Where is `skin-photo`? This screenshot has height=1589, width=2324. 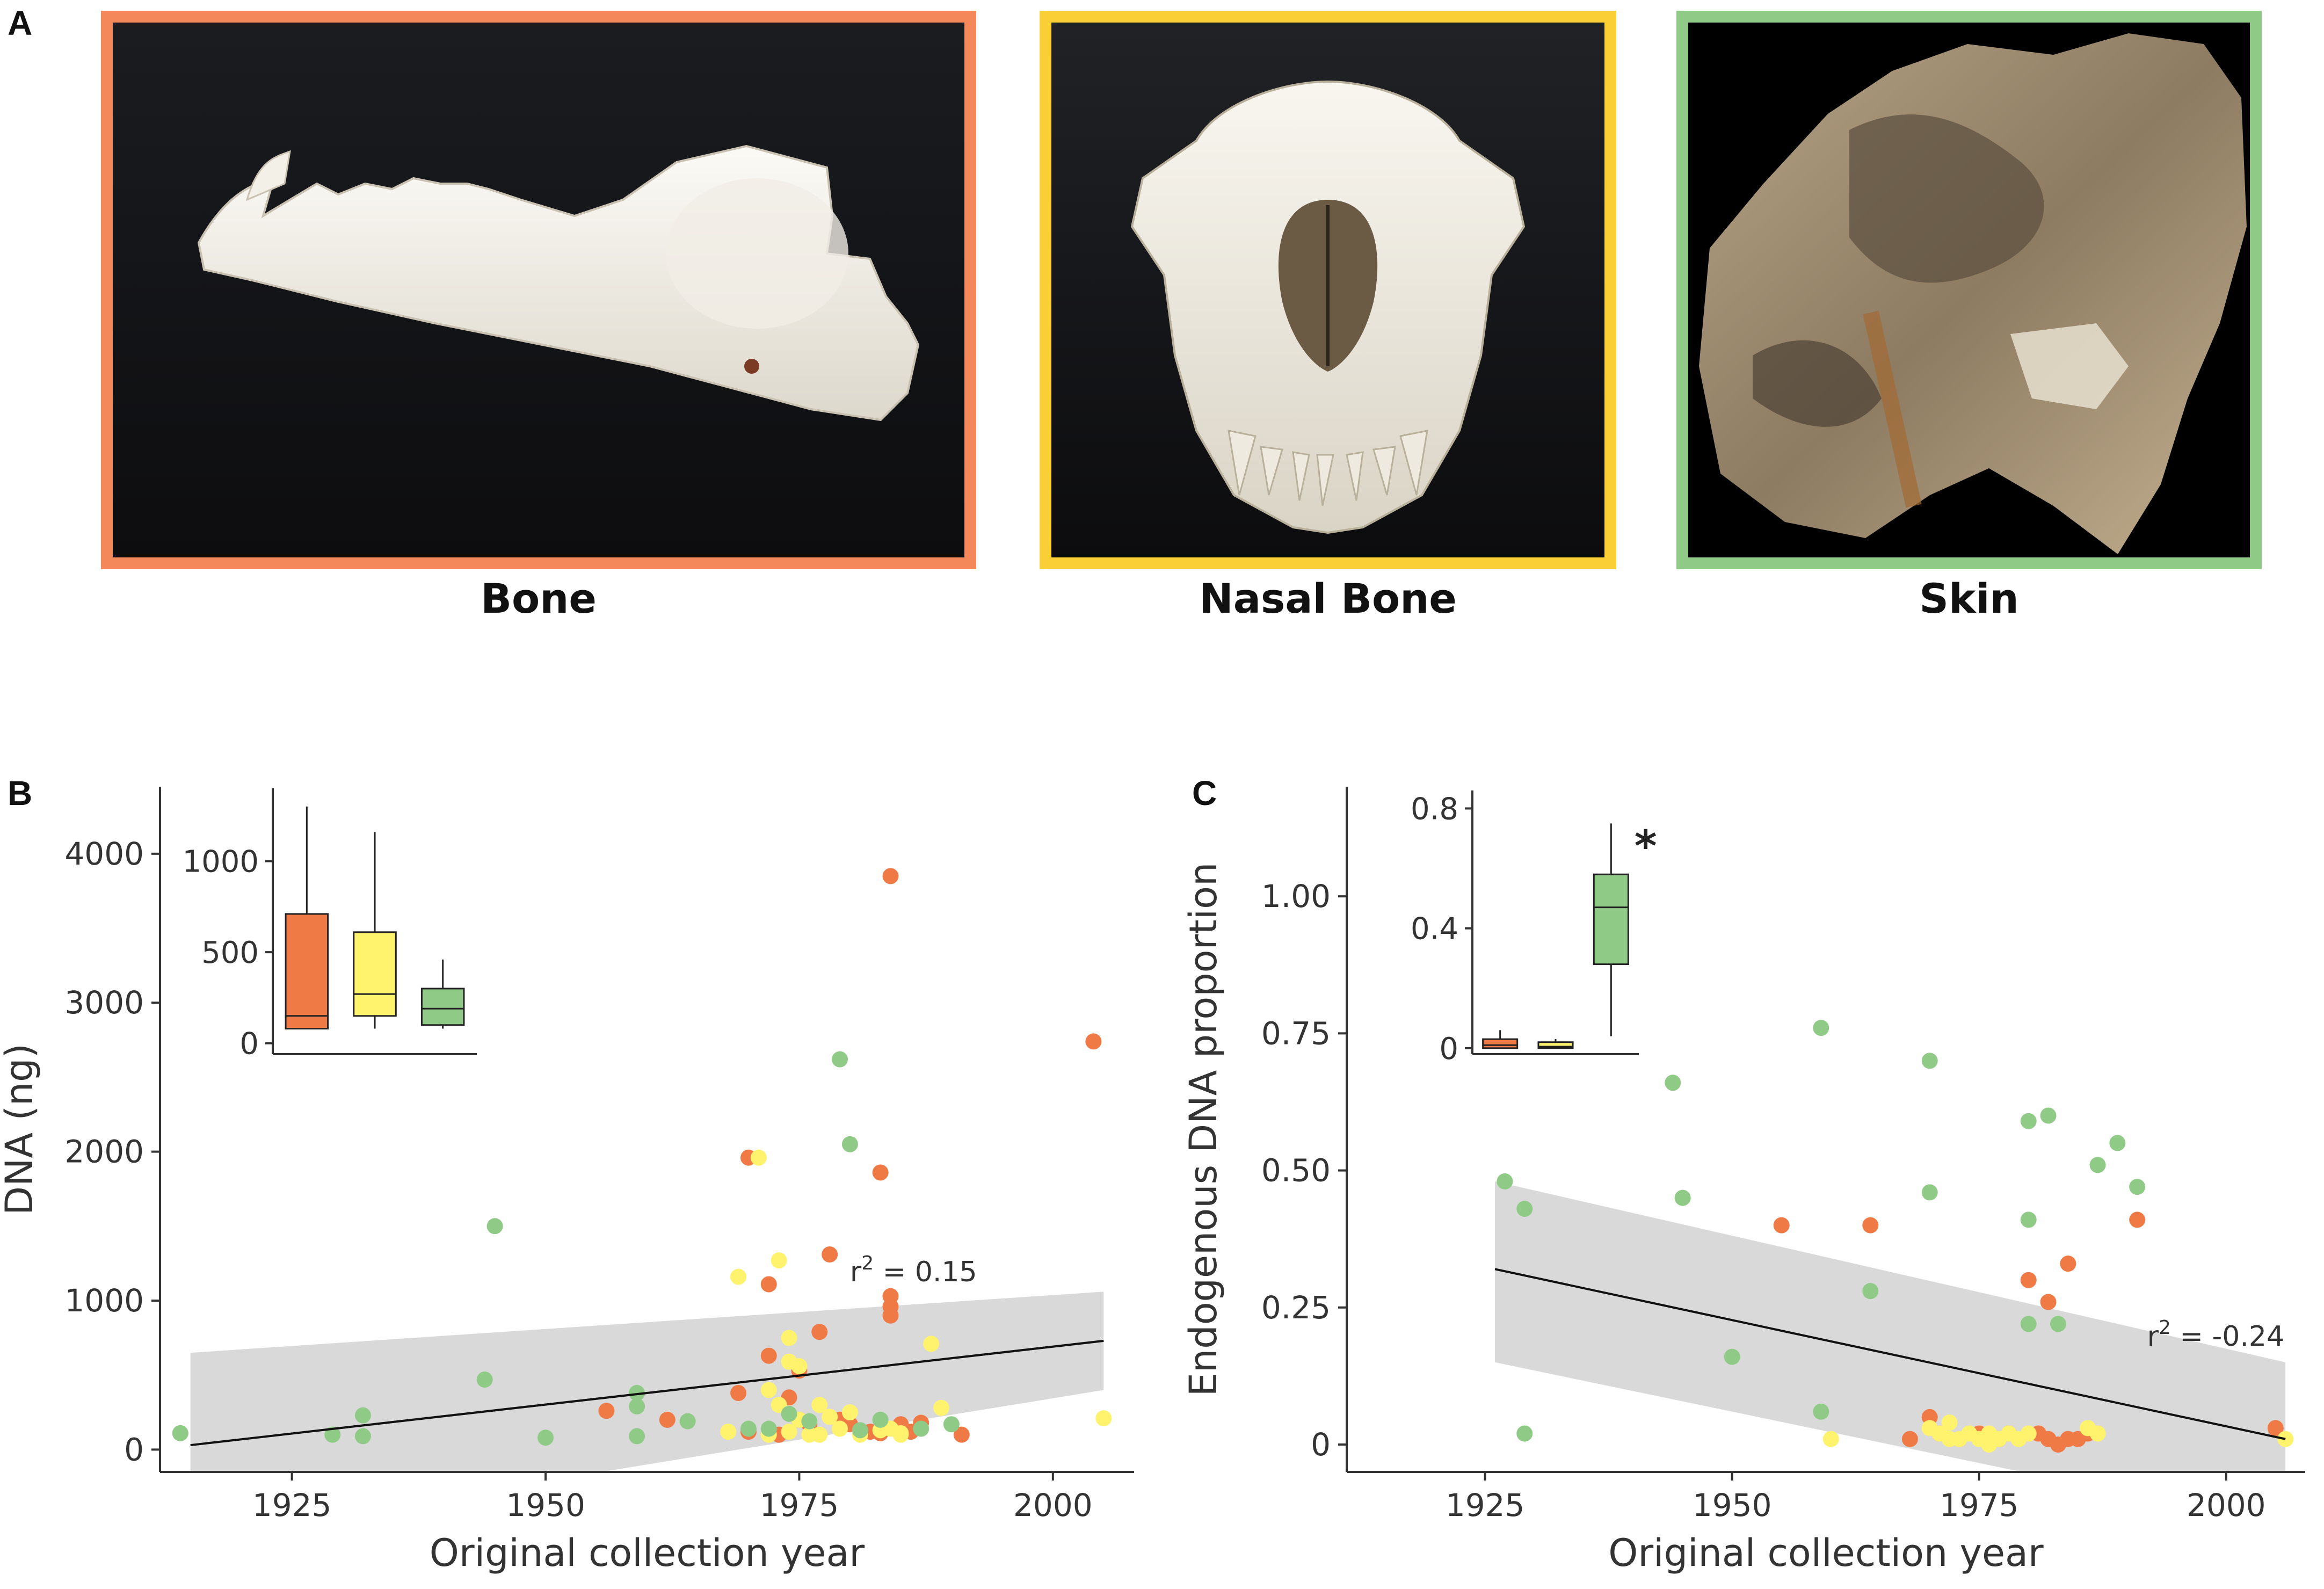 skin-photo is located at coordinates (1969, 290).